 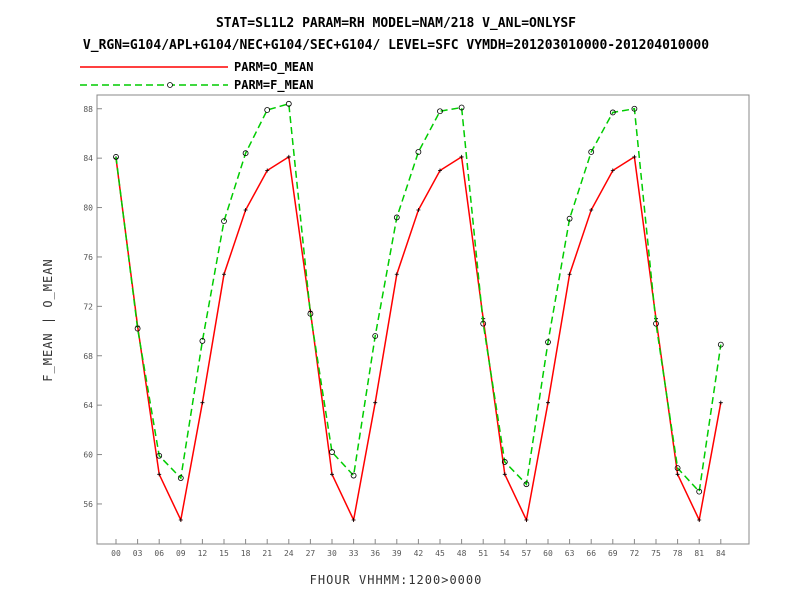 What do you see at coordinates (678, 553) in the screenshot?
I see `x-tick-label: 78` at bounding box center [678, 553].